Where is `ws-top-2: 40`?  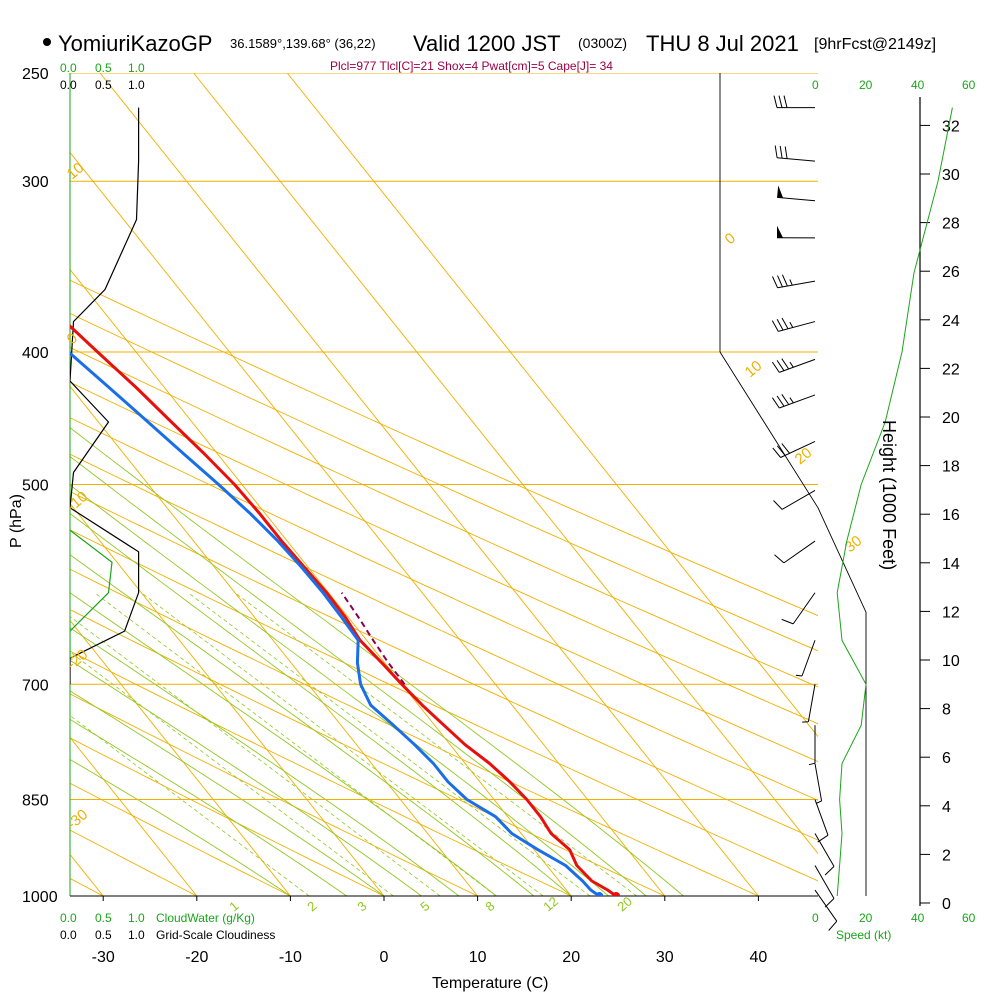
ws-top-2: 40 is located at coordinates (918, 85).